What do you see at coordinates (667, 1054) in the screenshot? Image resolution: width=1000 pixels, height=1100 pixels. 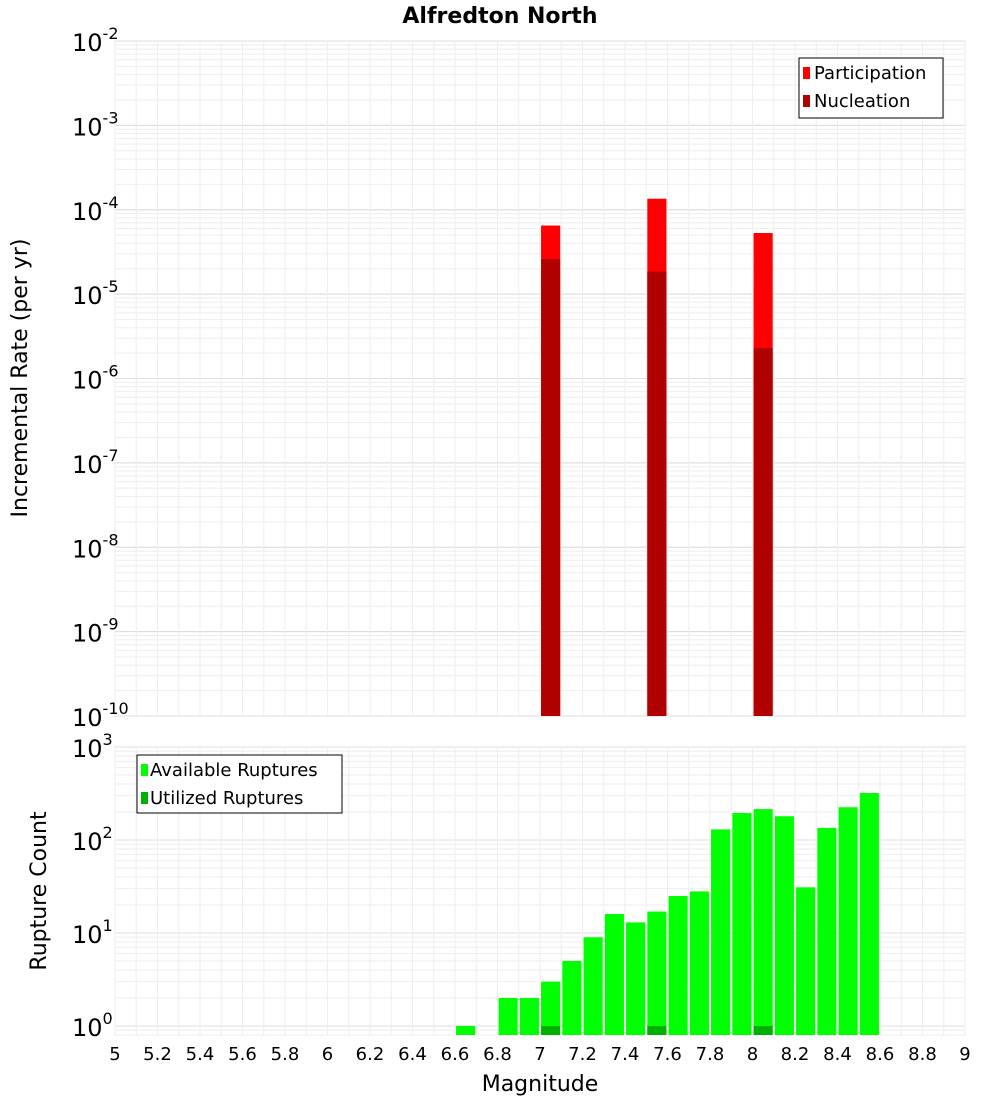 I see `x-tick-label: 7.6` at bounding box center [667, 1054].